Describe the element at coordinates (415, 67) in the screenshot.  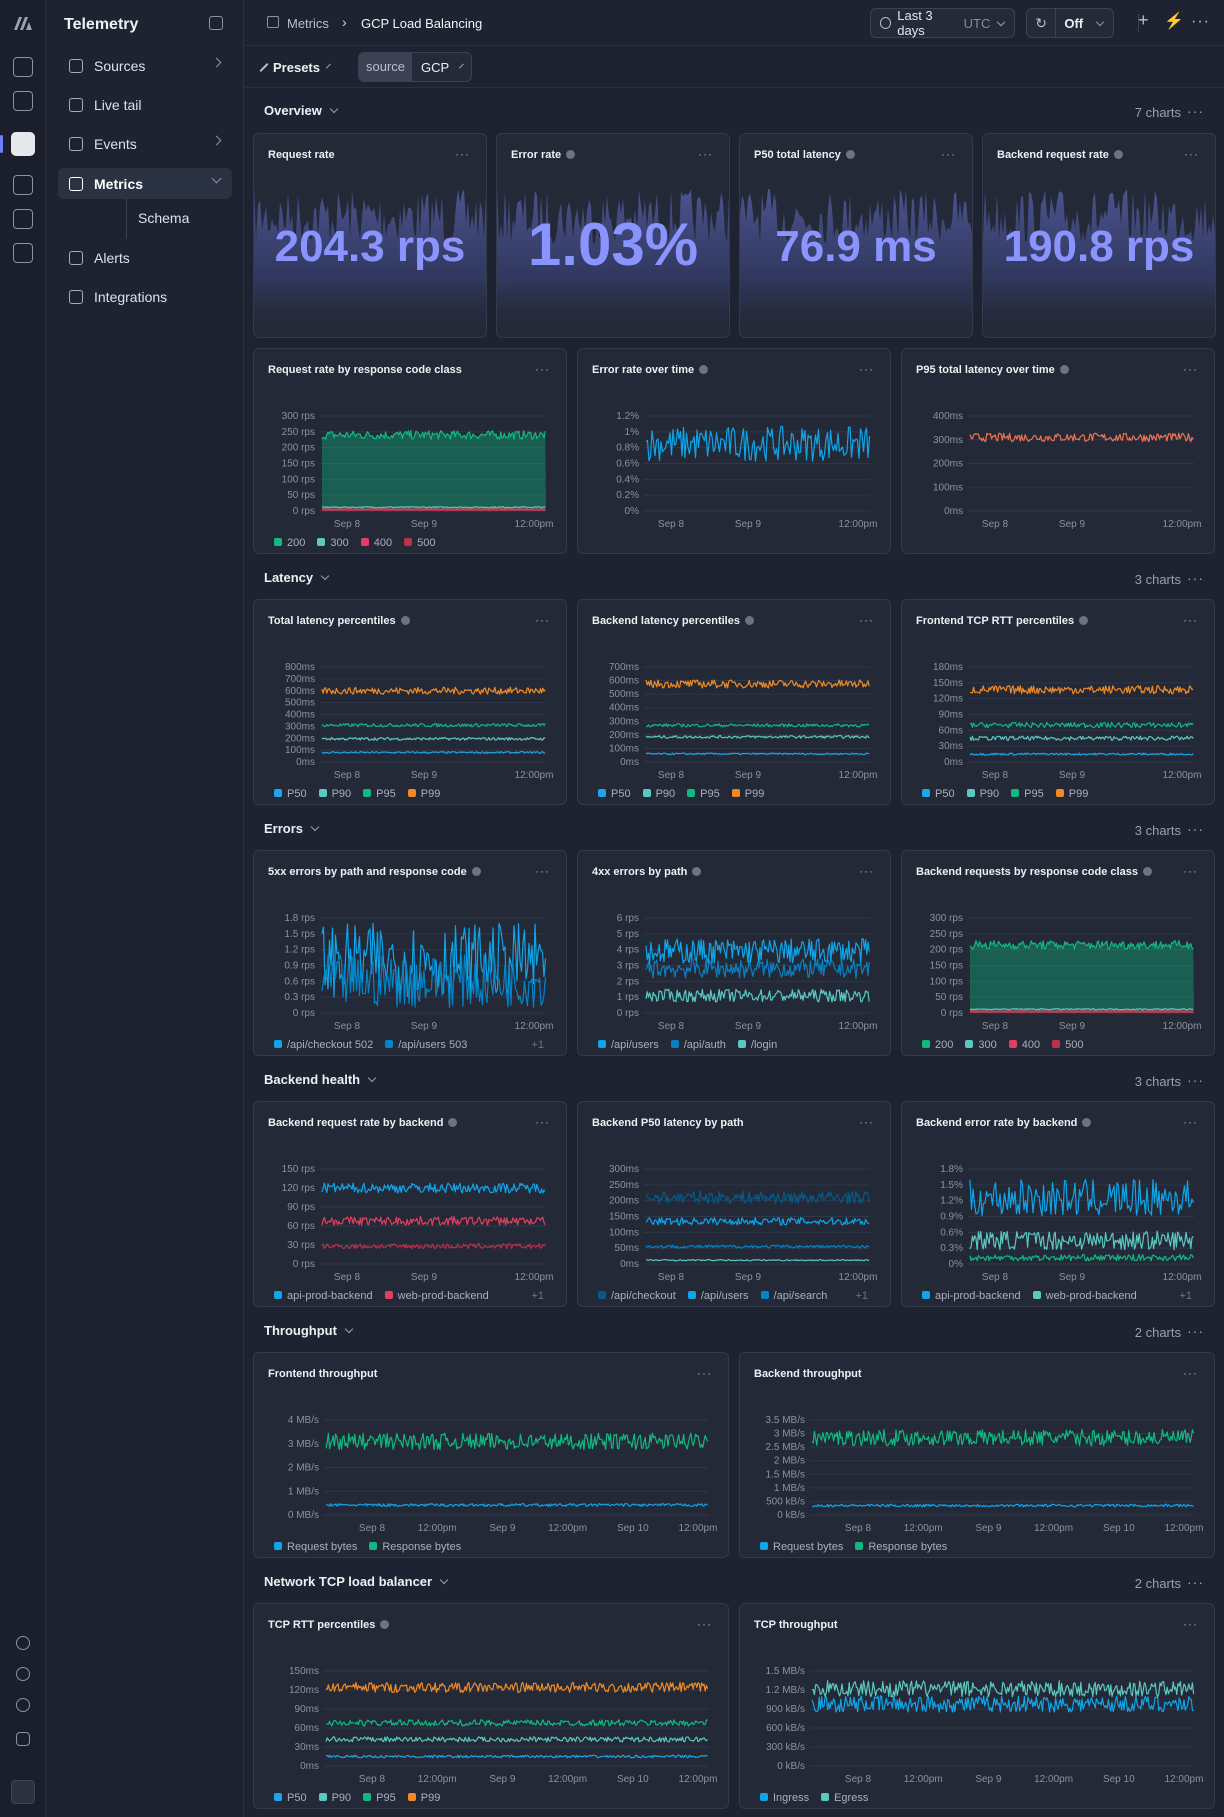
I see `source-filter: source GCP` at that location.